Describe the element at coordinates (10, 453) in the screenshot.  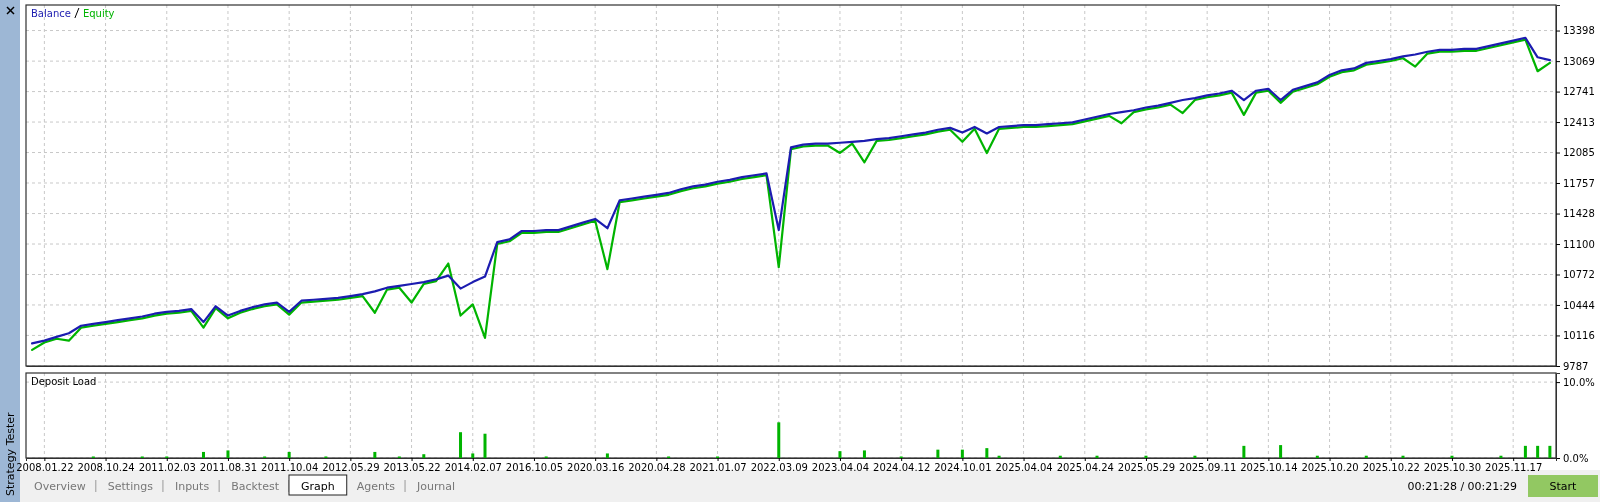
I see `text: Strategy Tester` at that location.